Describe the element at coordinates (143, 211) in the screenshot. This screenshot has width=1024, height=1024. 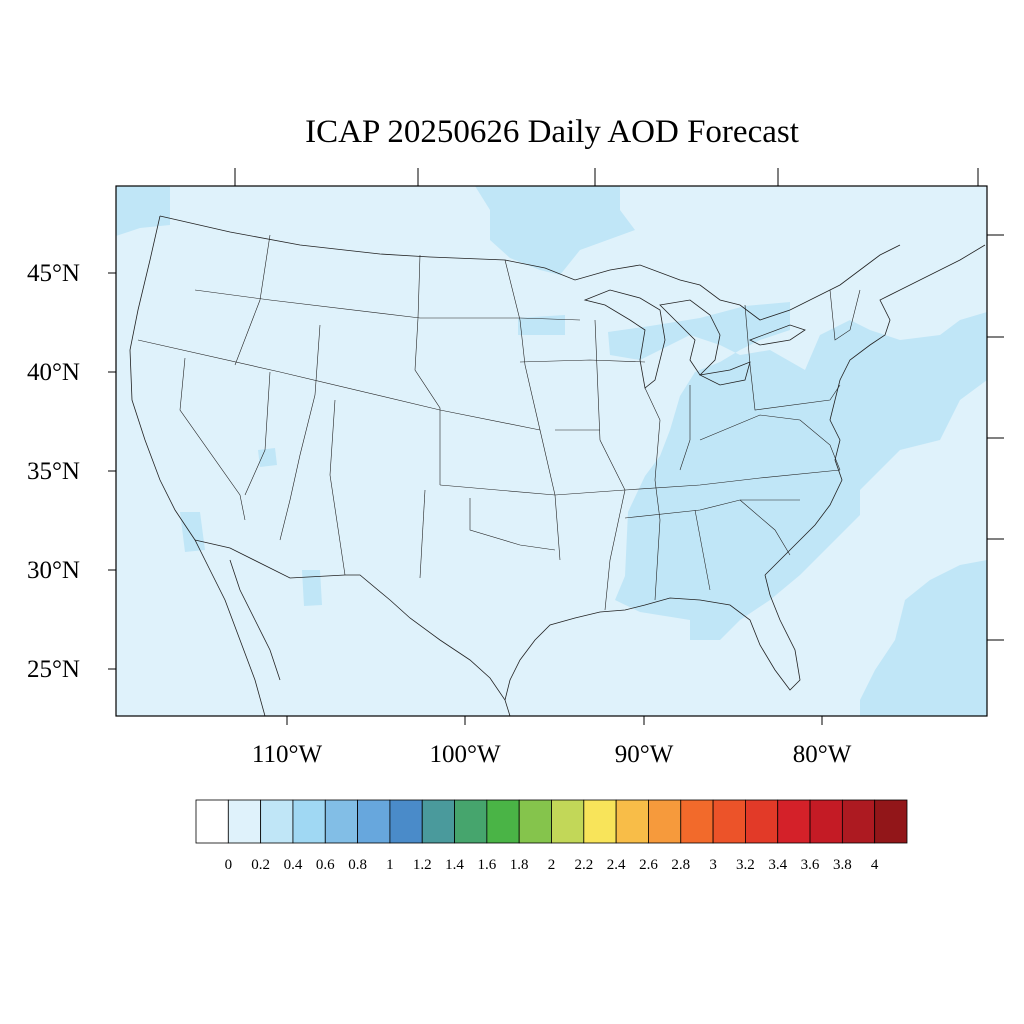
I see `aod-region-pacific-northwest` at that location.